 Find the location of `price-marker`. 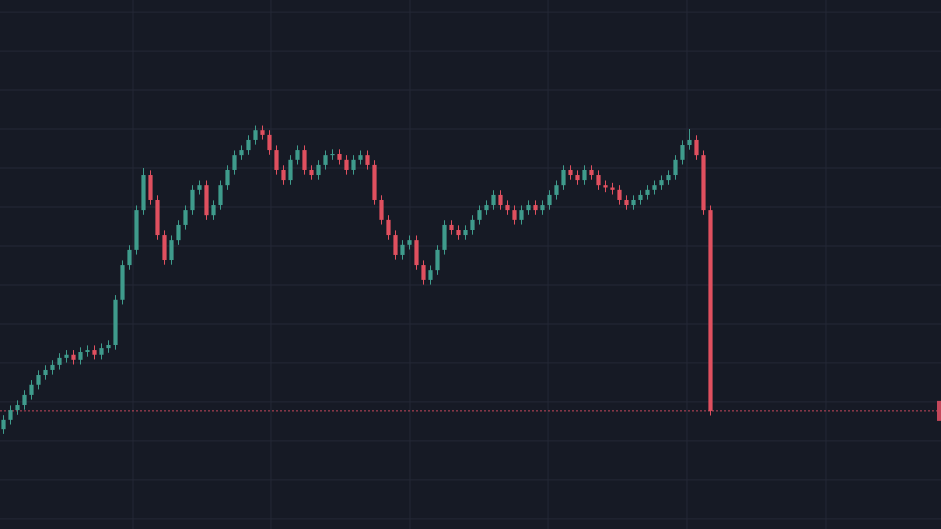

price-marker is located at coordinates (939, 410).